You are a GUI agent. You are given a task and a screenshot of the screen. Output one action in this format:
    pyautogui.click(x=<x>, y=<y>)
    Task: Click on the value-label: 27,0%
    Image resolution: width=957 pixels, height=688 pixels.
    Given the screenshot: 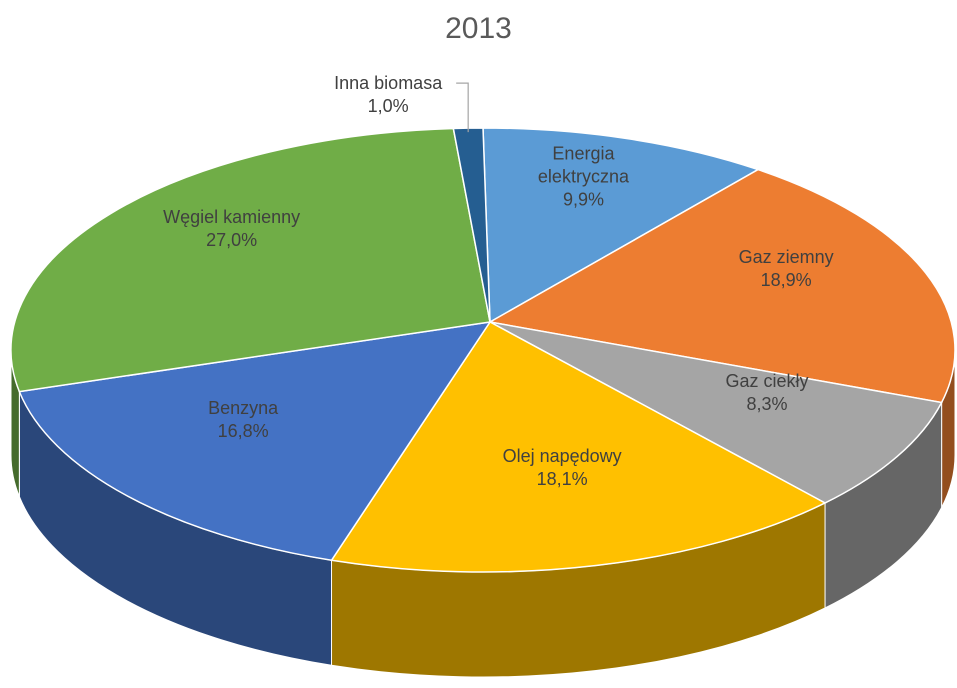 What is the action you would take?
    pyautogui.click(x=232, y=239)
    